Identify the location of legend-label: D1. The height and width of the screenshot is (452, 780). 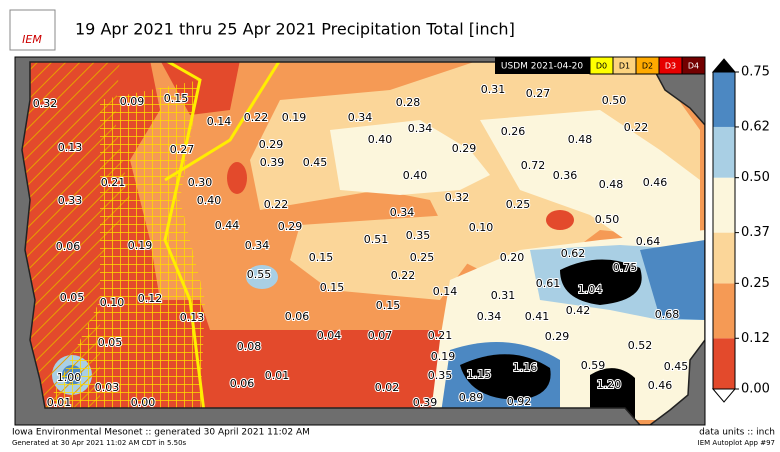
(624, 66).